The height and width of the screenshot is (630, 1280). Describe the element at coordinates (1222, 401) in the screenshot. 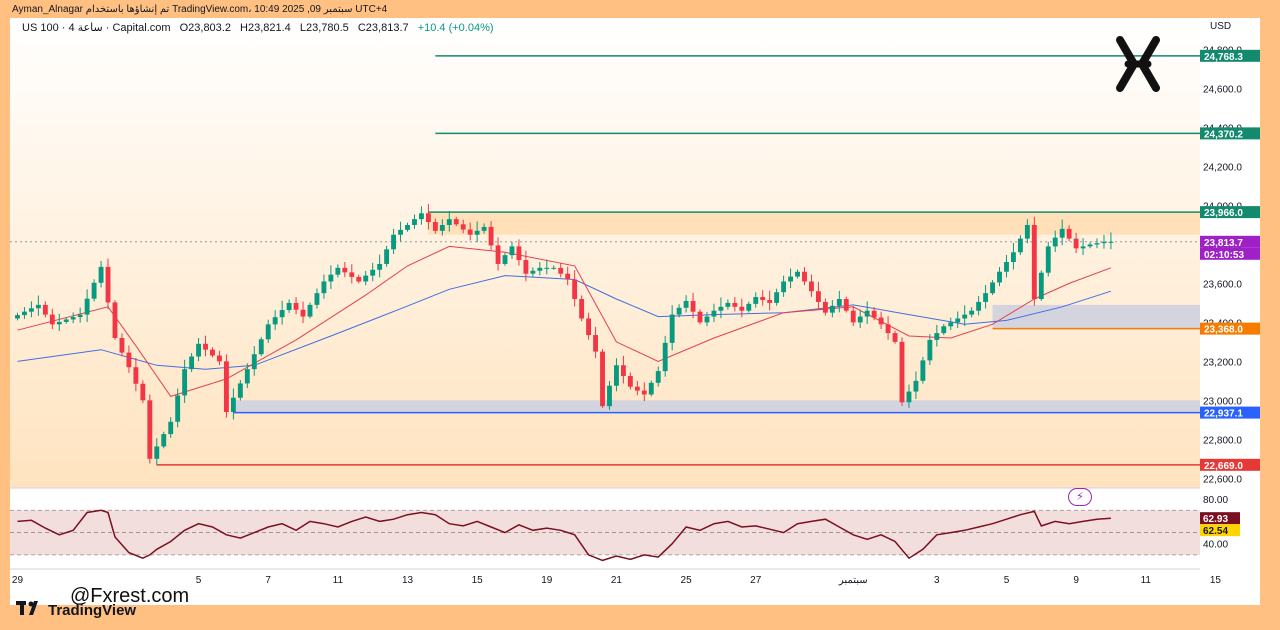

I see `y-tick-label: 23,000.0` at that location.